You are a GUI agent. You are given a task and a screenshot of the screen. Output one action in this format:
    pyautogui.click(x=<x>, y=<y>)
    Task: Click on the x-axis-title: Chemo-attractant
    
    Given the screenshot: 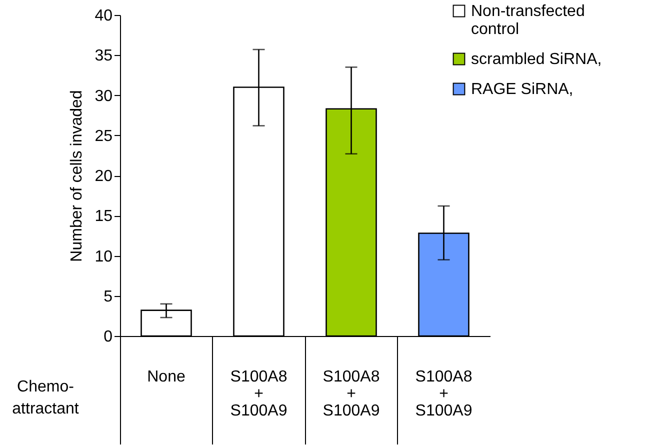 What is the action you would take?
    pyautogui.click(x=46, y=398)
    